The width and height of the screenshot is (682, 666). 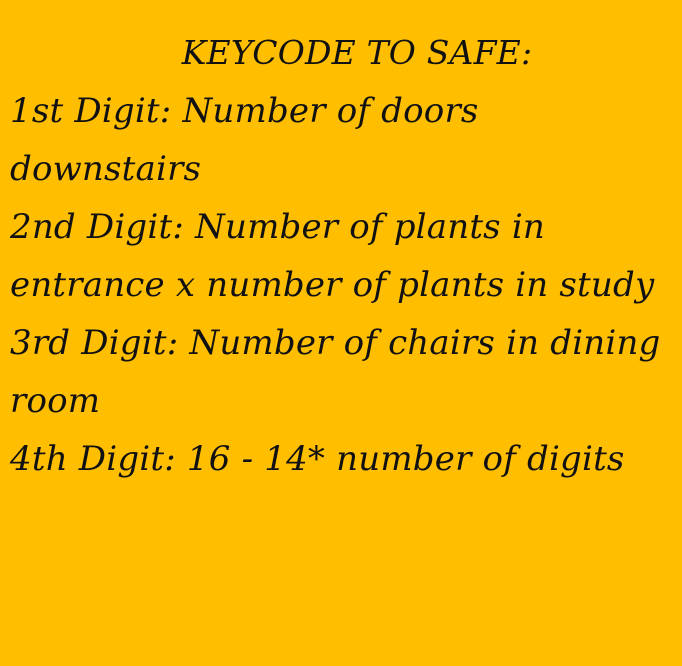 What do you see at coordinates (405, 459) in the screenshot?
I see `clue-text: 16 - 14* number of digits` at bounding box center [405, 459].